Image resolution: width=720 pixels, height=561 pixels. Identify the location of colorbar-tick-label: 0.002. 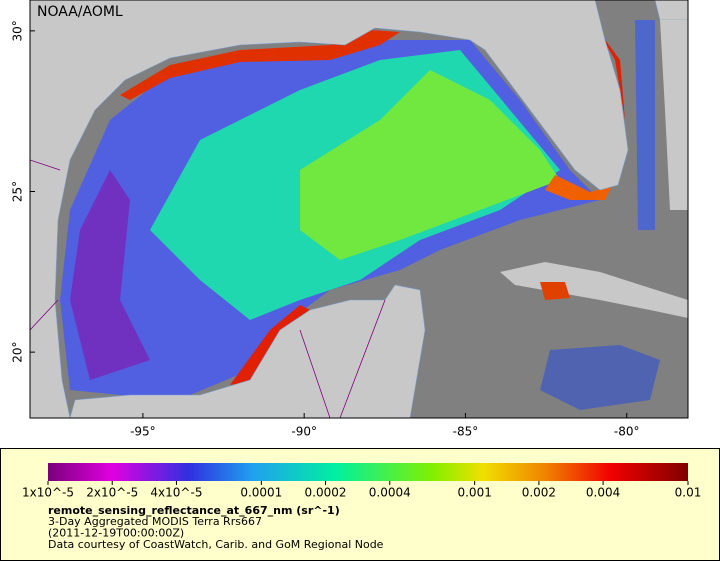
(539, 493).